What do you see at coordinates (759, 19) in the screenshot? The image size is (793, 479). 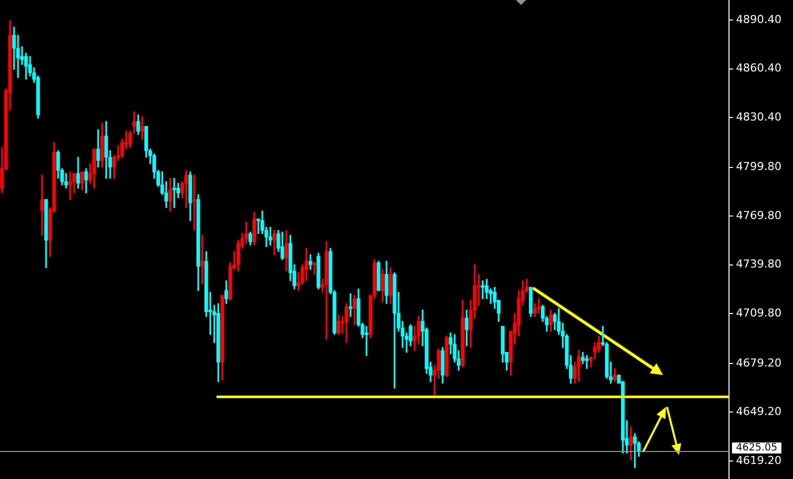 I see `y-tick-label: 4890.40` at bounding box center [759, 19].